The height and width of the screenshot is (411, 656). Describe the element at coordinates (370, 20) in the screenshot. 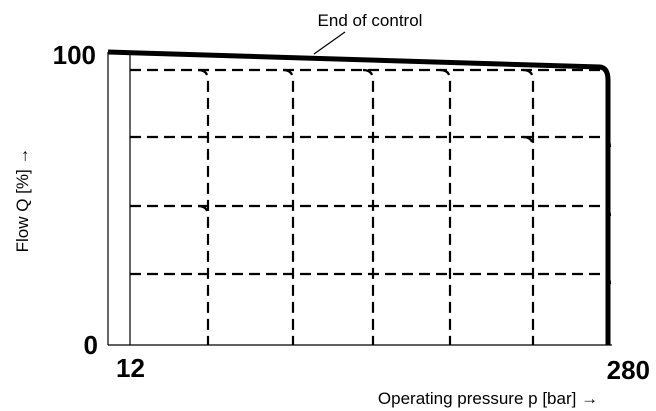

I see `annotation: End of control` at that location.